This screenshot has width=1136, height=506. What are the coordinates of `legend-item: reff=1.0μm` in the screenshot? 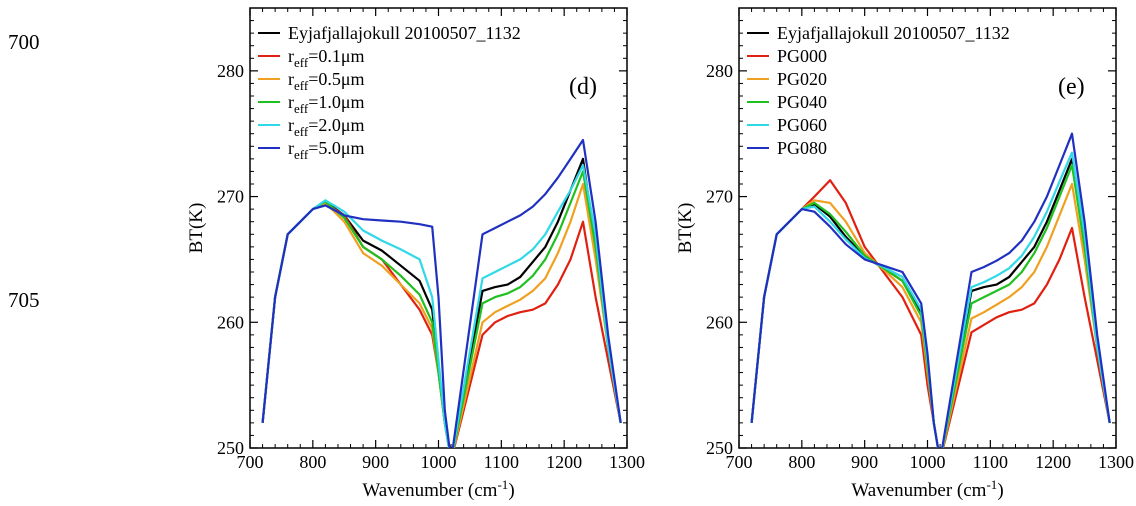 It's located at (311, 104).